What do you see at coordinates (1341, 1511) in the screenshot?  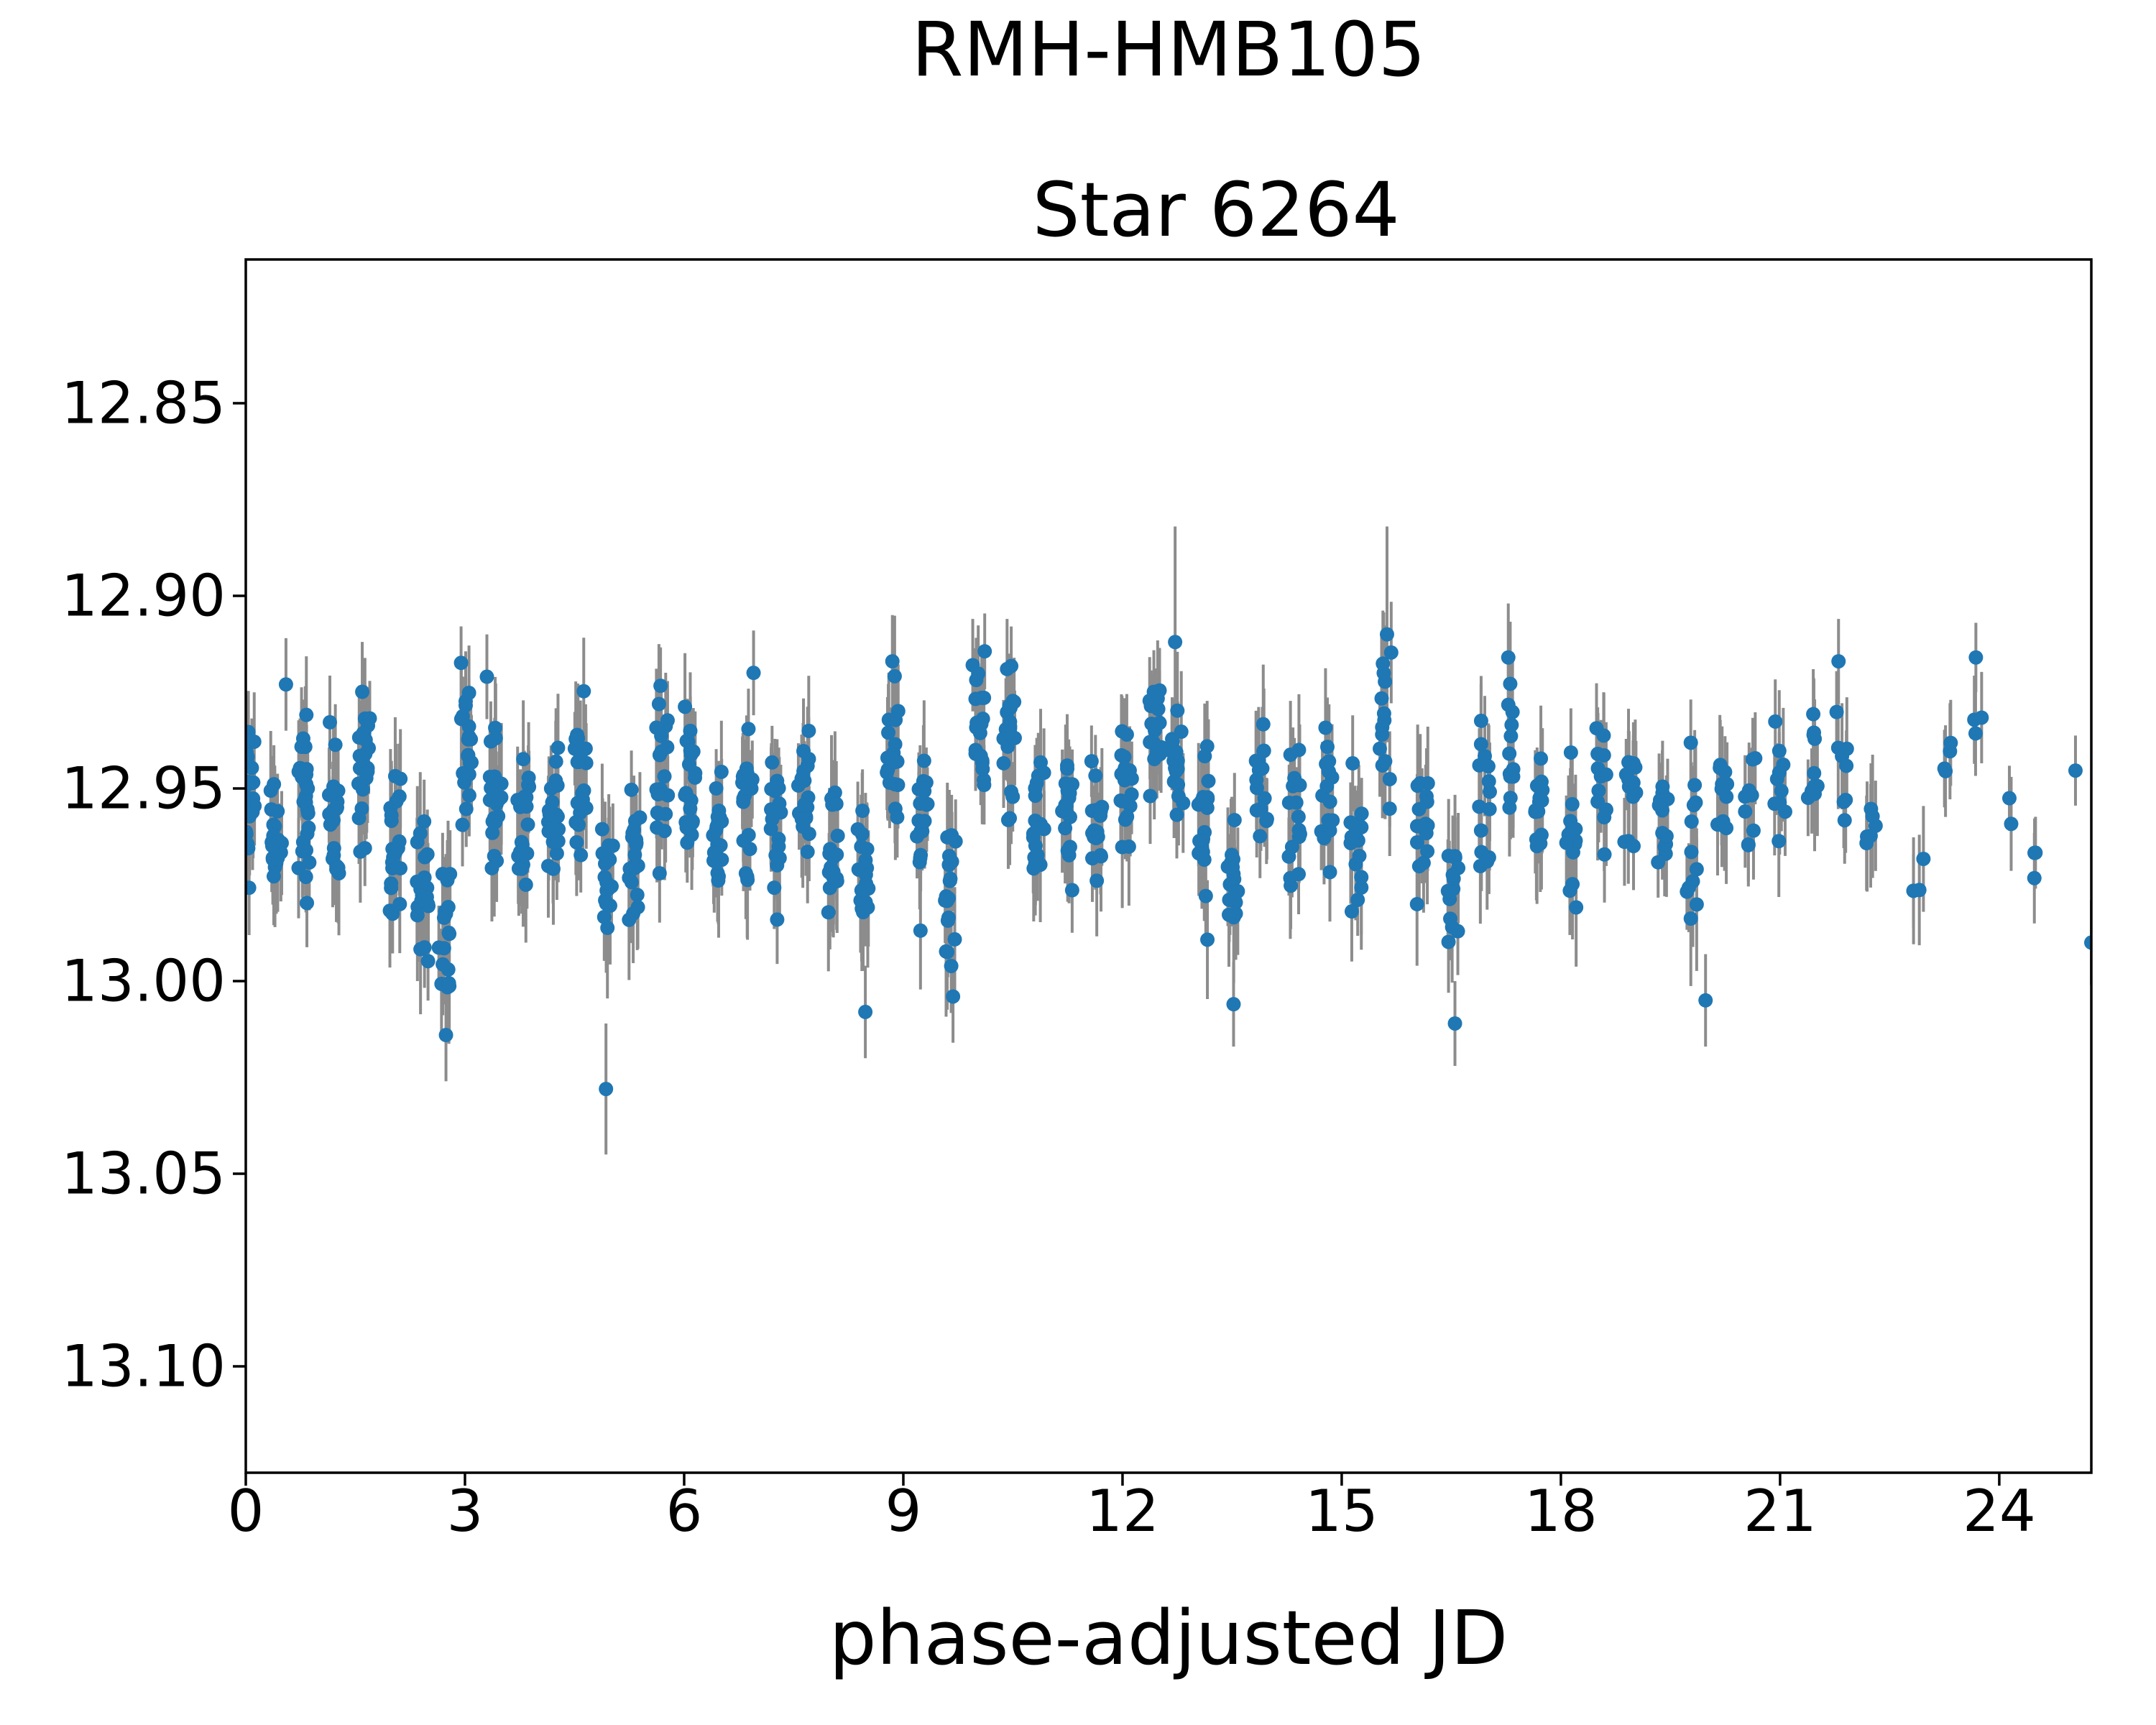 I see `x-tick-label: 15` at bounding box center [1341, 1511].